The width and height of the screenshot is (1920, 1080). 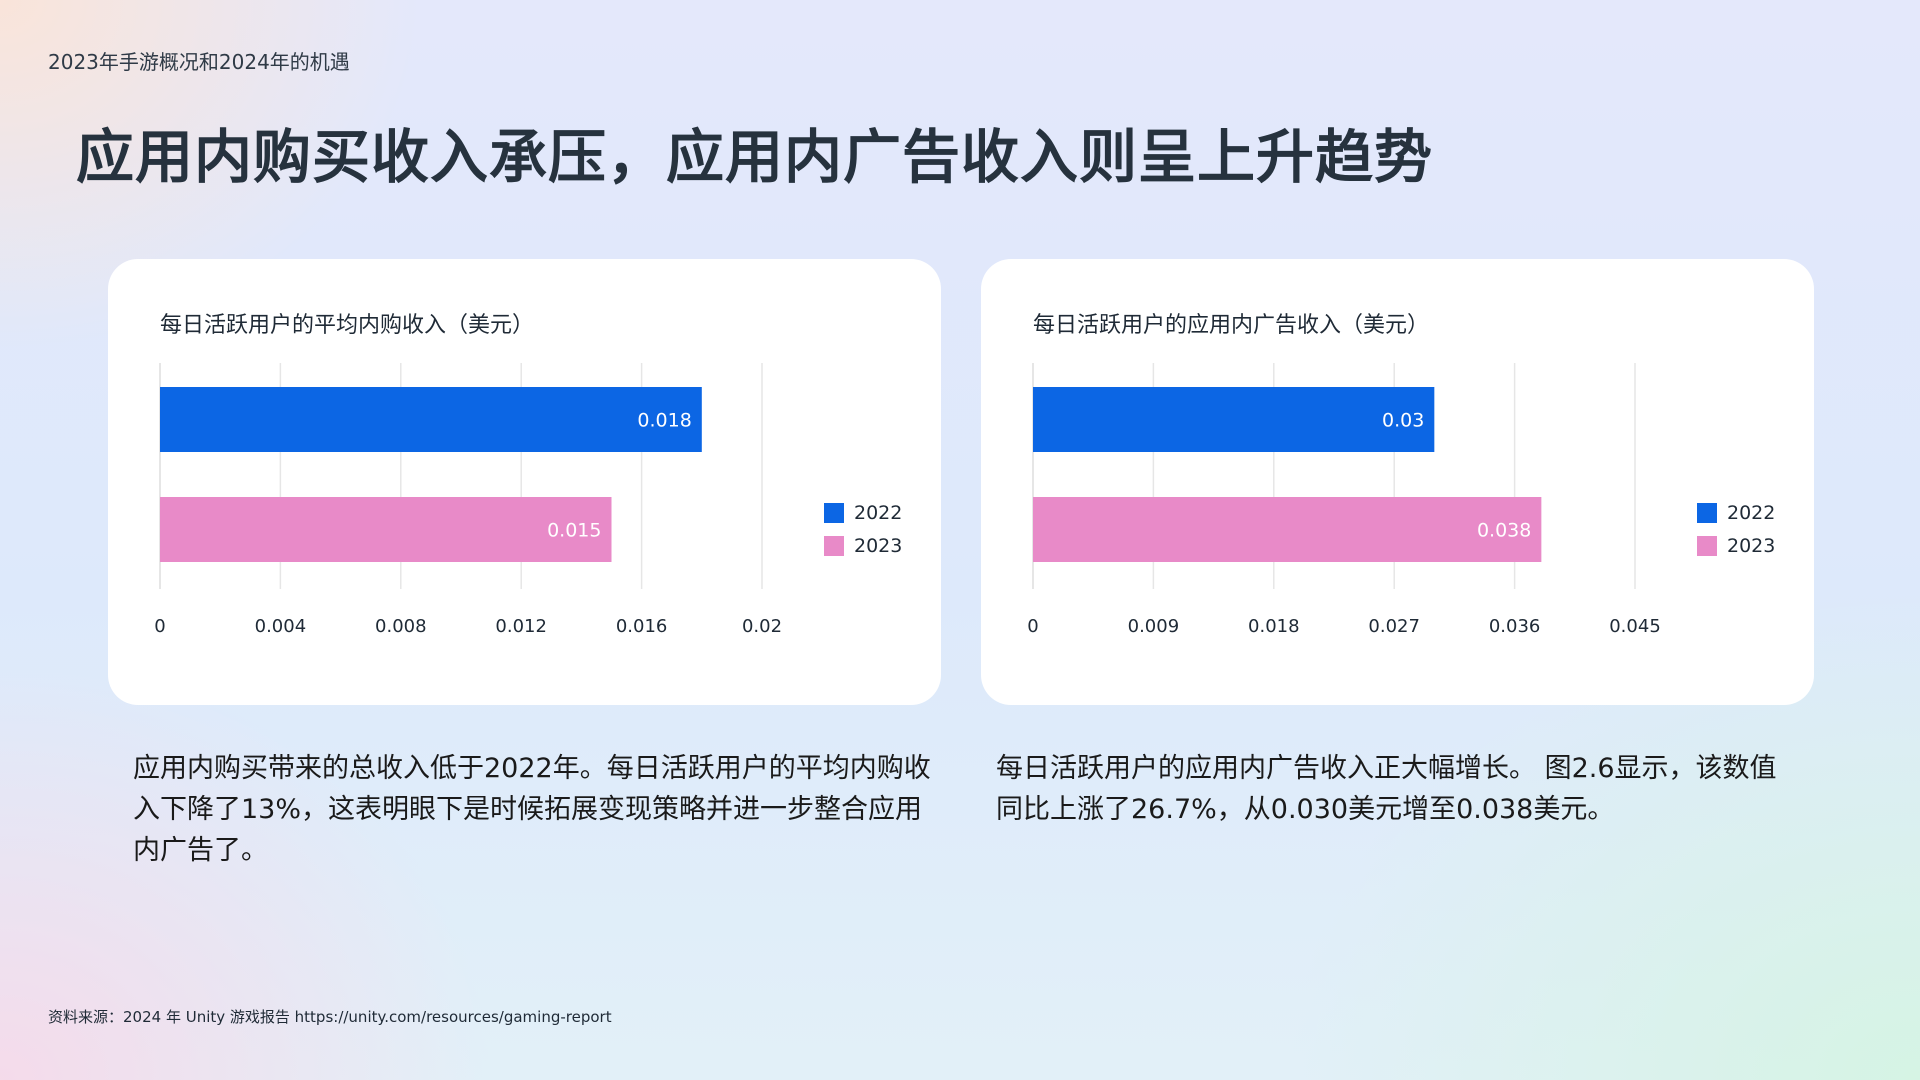 What do you see at coordinates (1504, 531) in the screenshot?
I see `bar-value-label-2023: 0.038` at bounding box center [1504, 531].